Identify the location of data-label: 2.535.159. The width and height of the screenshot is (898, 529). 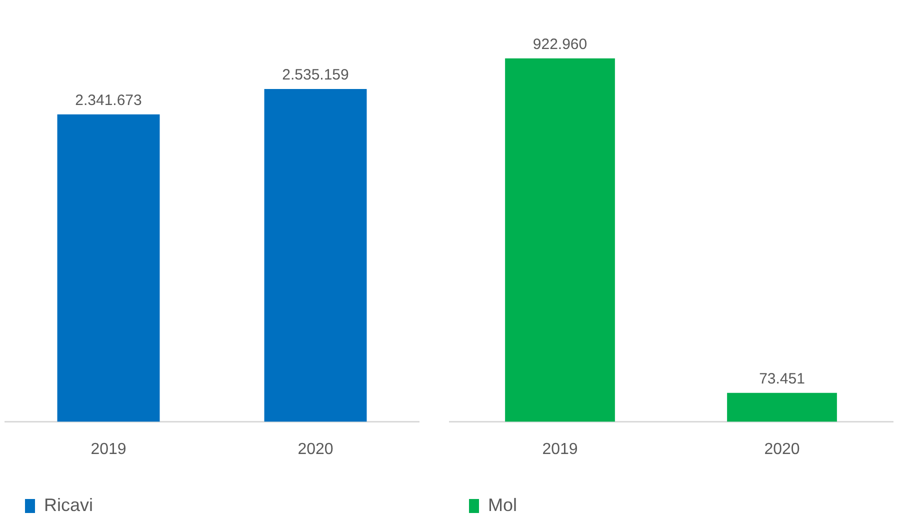
(315, 75).